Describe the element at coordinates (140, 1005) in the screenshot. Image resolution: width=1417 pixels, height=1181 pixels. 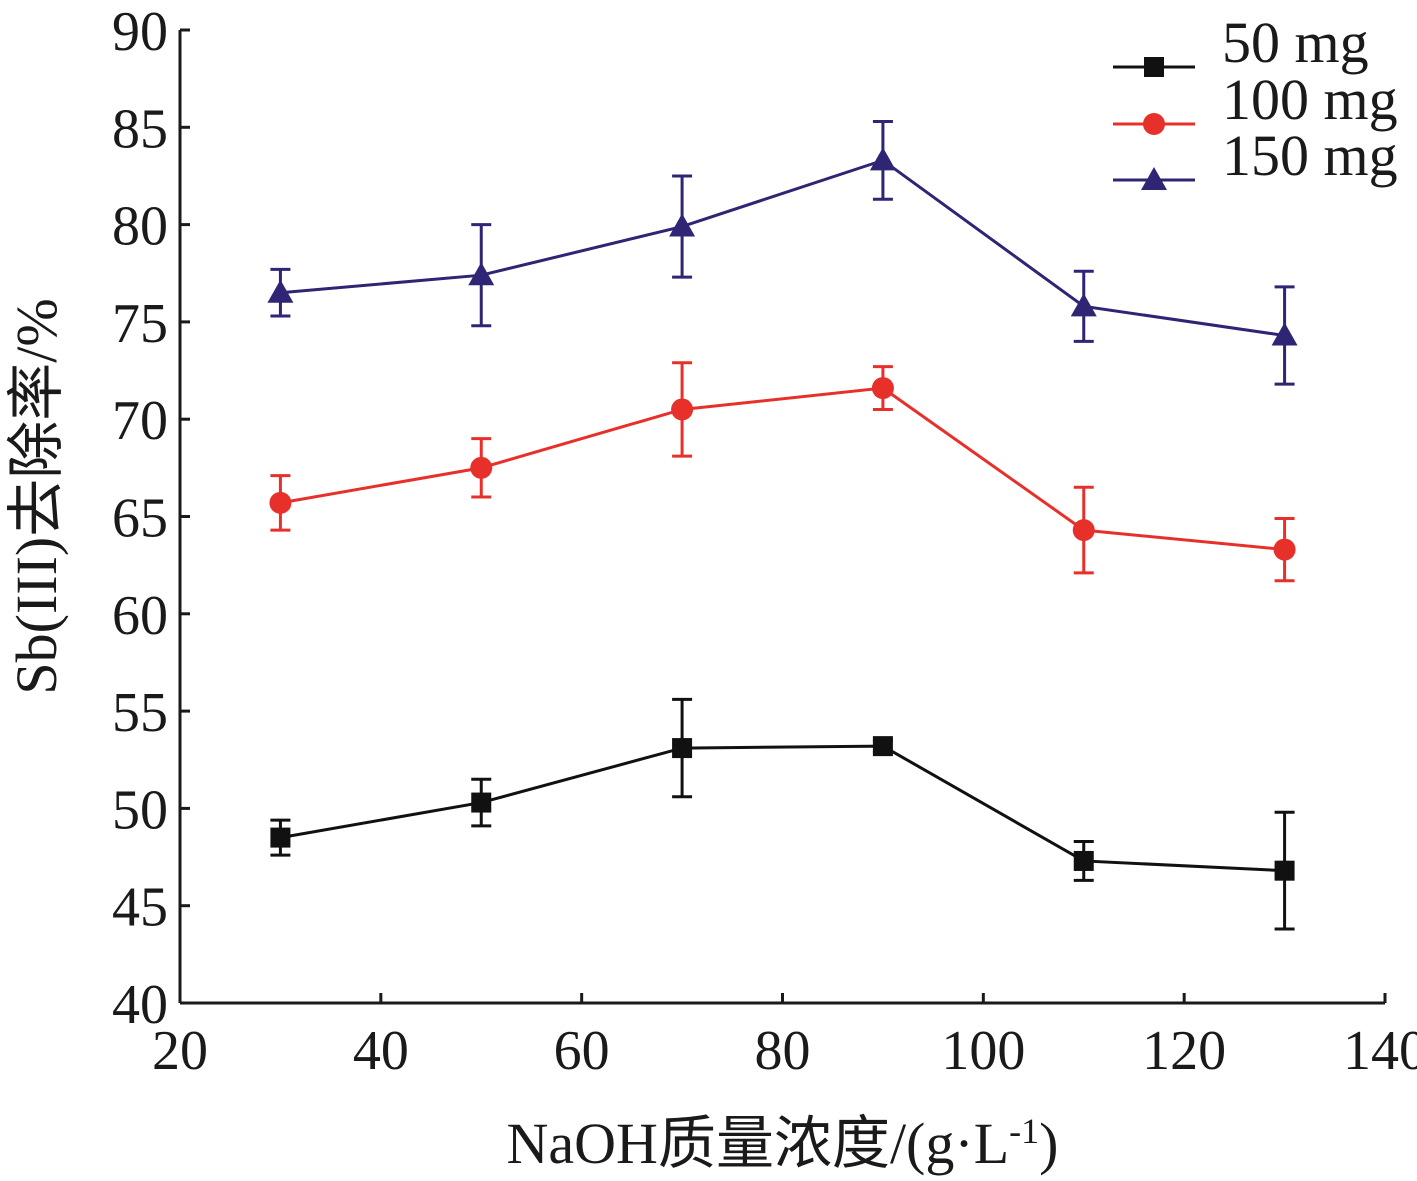
I see `y-tick-label: 40` at that location.